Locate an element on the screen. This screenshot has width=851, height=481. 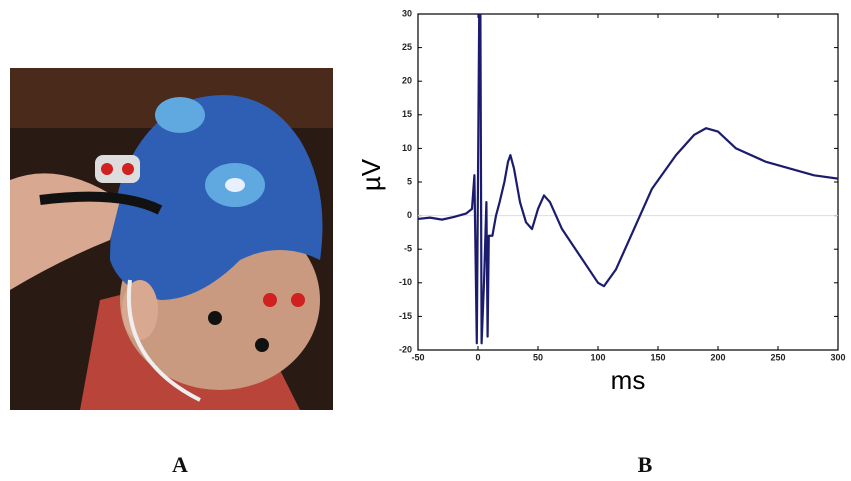
panel-label: A is located at coordinates (180, 464).